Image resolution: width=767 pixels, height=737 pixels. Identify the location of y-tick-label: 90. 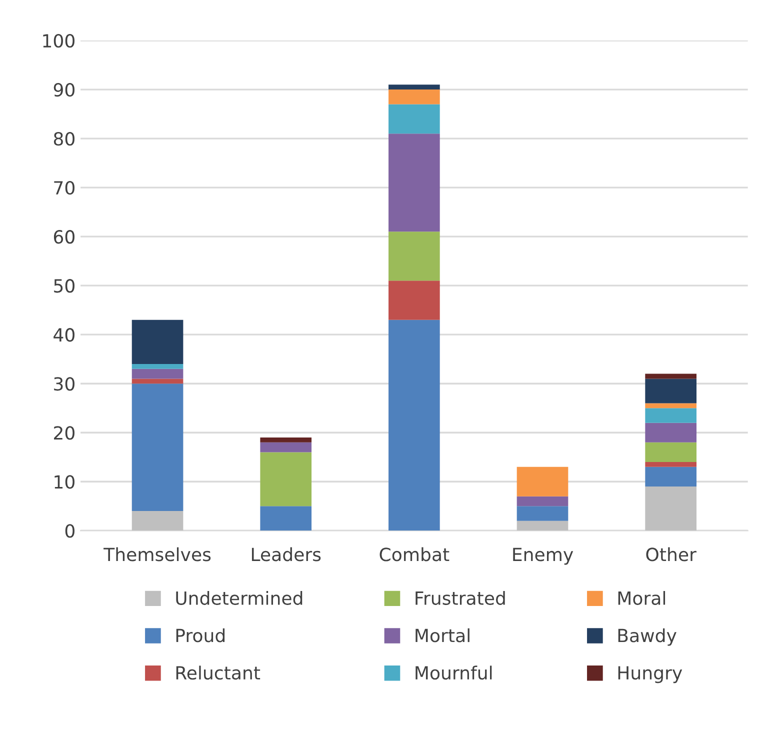
(64, 90).